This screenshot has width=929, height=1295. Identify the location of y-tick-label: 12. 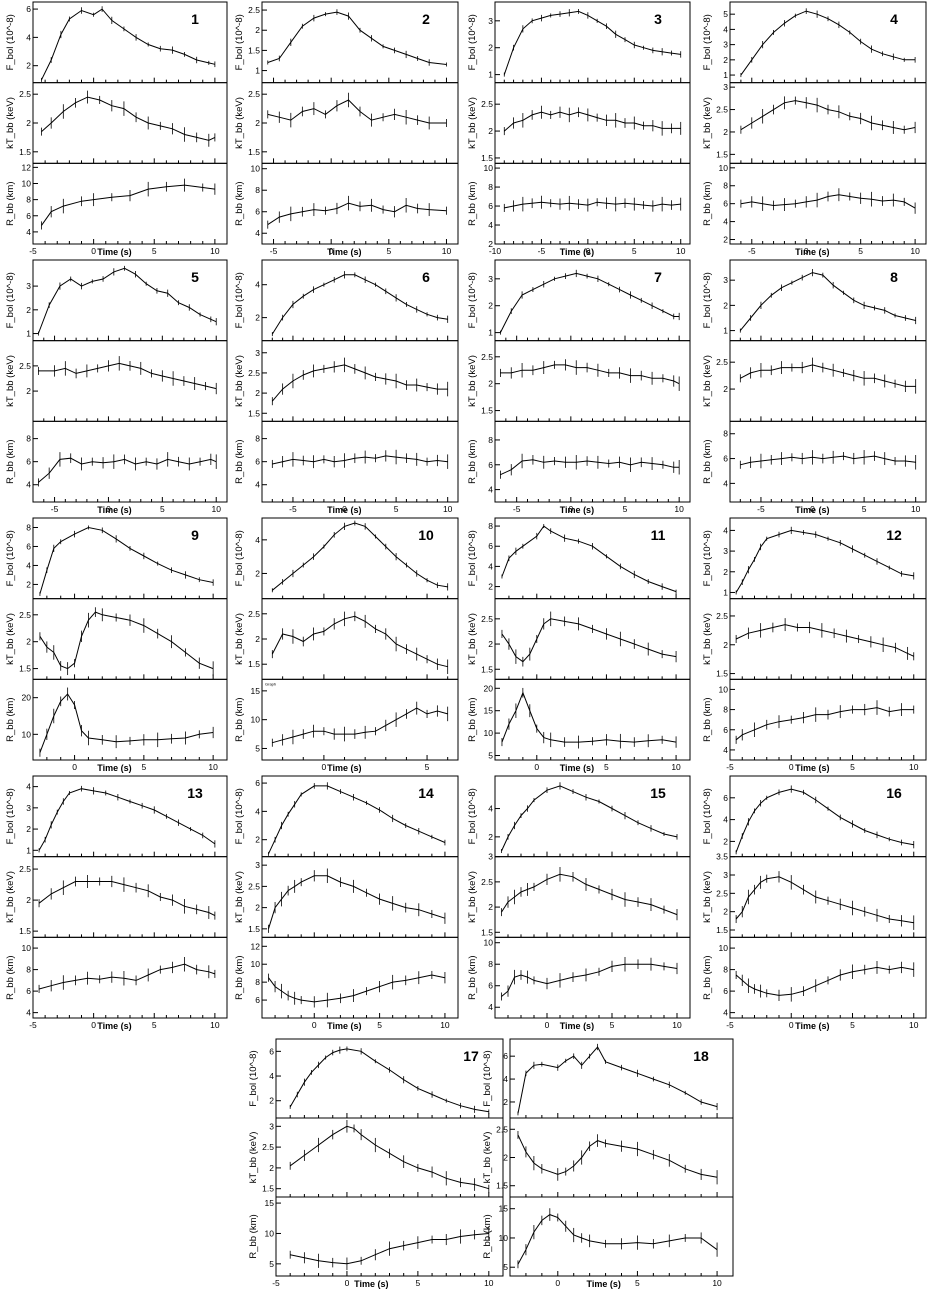
(256, 946).